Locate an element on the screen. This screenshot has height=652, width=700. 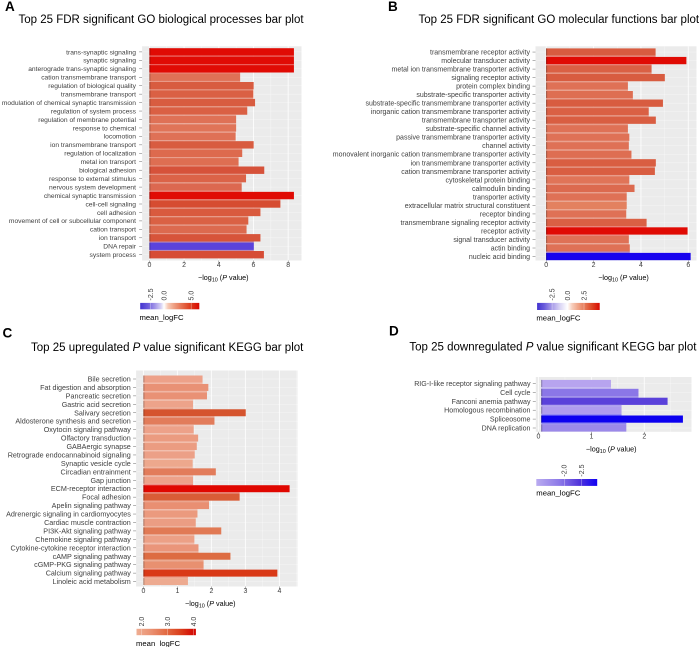
svg-text:anterograde trans-synaptic sig: anterograde trans-synaptic signaling is located at coordinates (82, 69).